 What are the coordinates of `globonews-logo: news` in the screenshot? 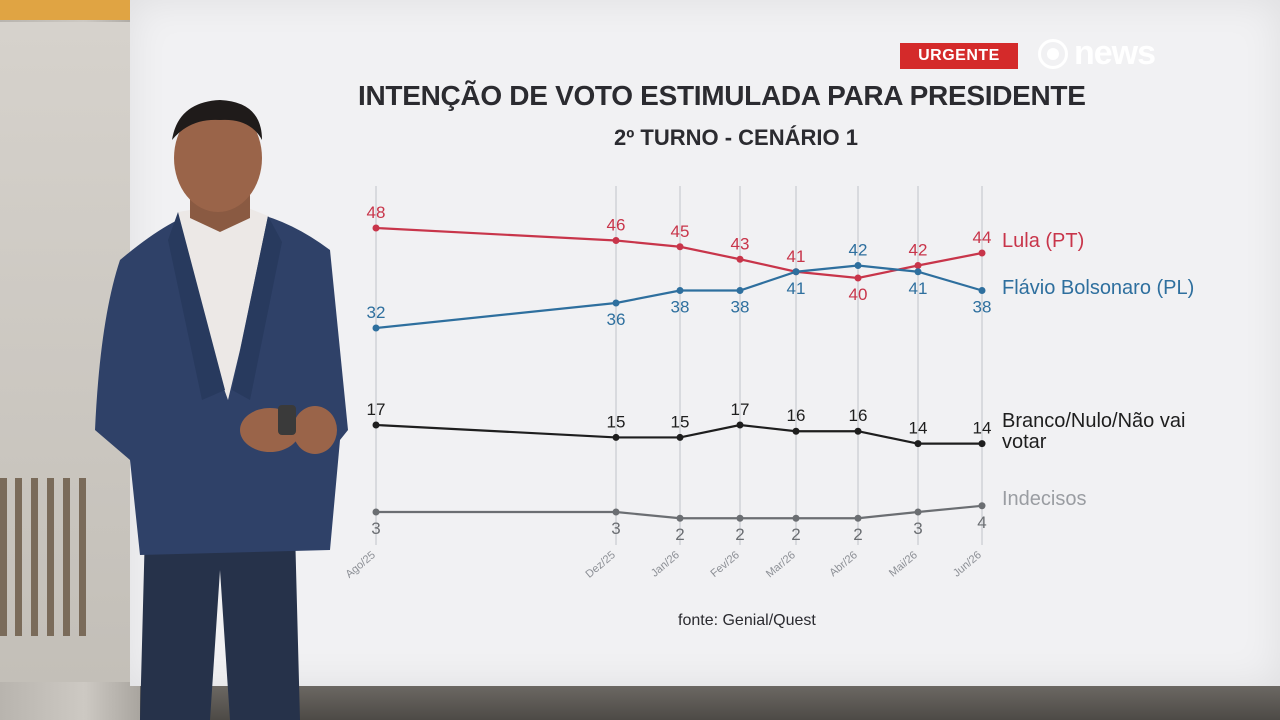 It's located at (1121, 55).